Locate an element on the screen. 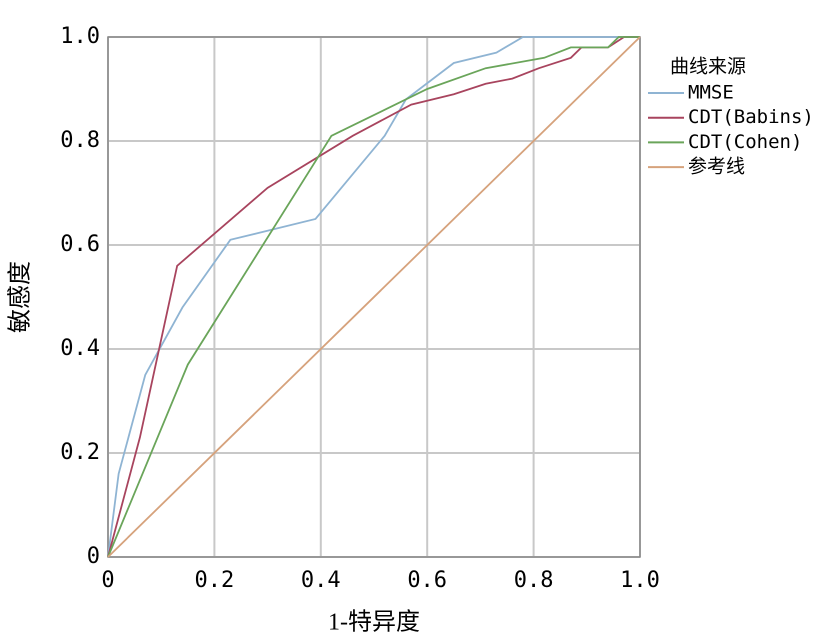 The width and height of the screenshot is (827, 638). y-axis-label: 敏感度 is located at coordinates (20, 297).